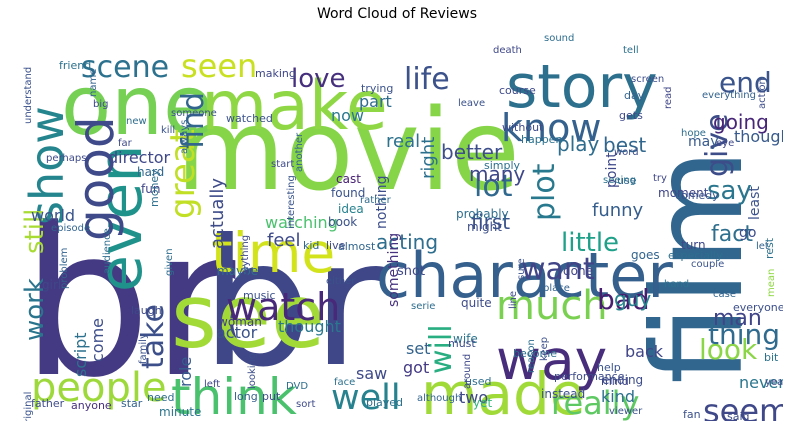  Describe the element at coordinates (407, 242) in the screenshot. I see `word-acting: acting` at that location.